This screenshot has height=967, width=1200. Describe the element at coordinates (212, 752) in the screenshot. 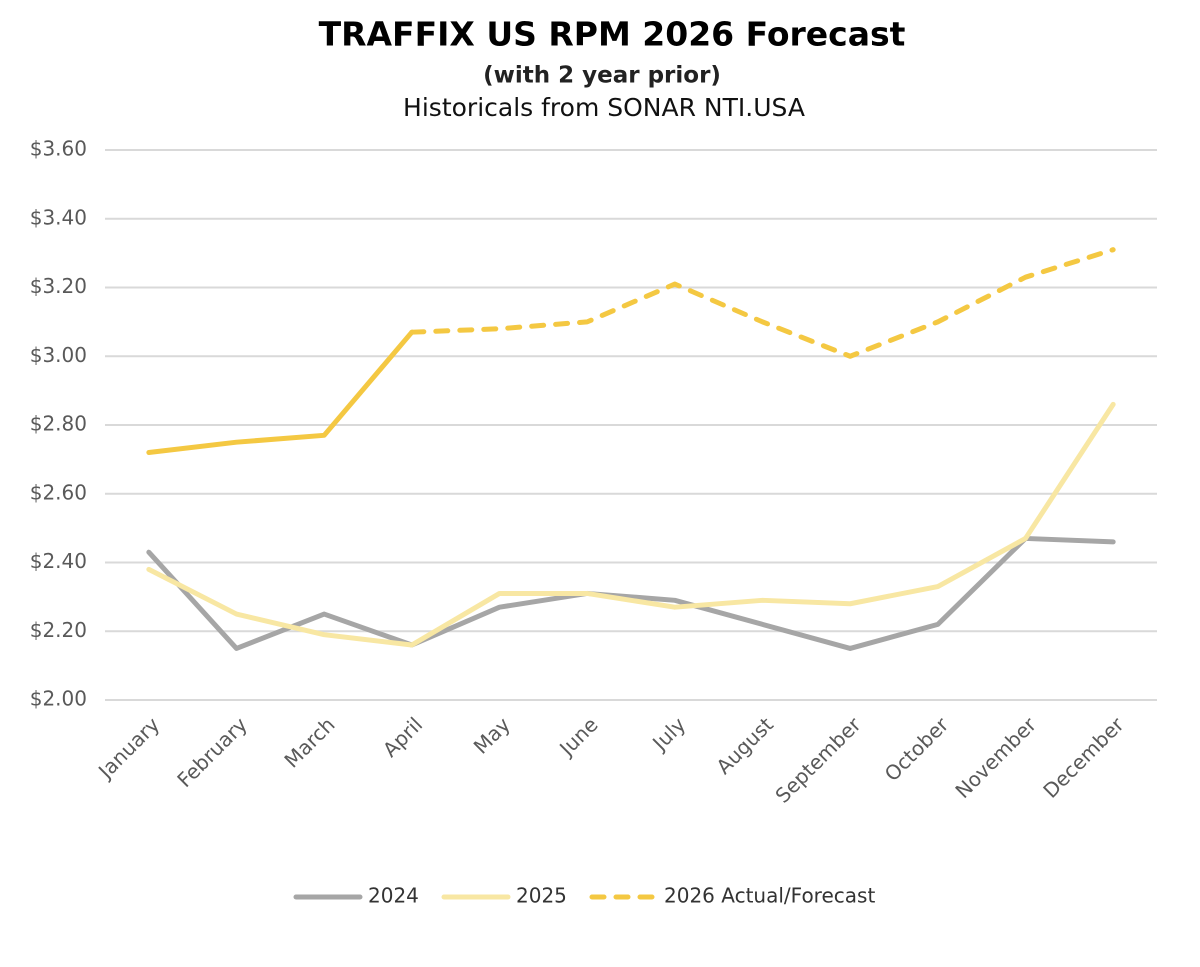

I see `x-tick-label: February` at that location.